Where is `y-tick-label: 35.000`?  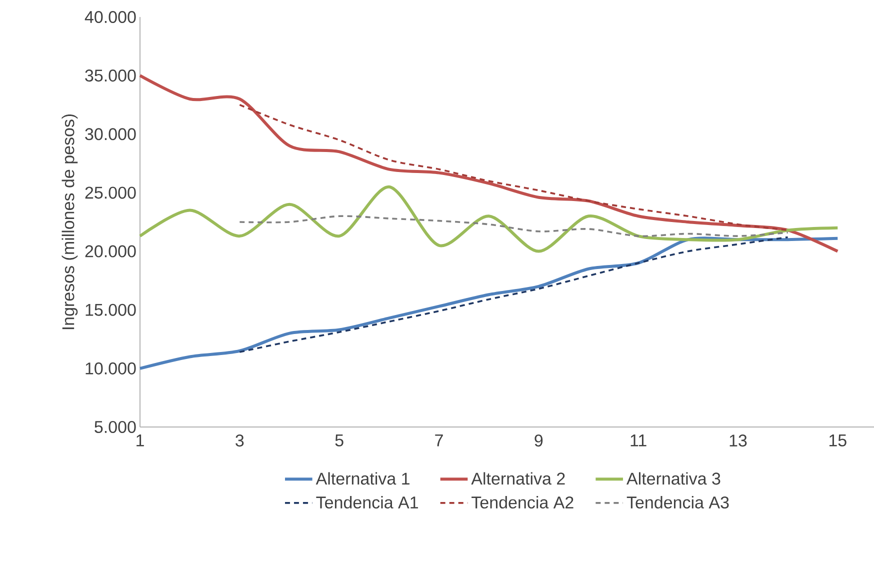
y-tick-label: 35.000 is located at coordinates (110, 76).